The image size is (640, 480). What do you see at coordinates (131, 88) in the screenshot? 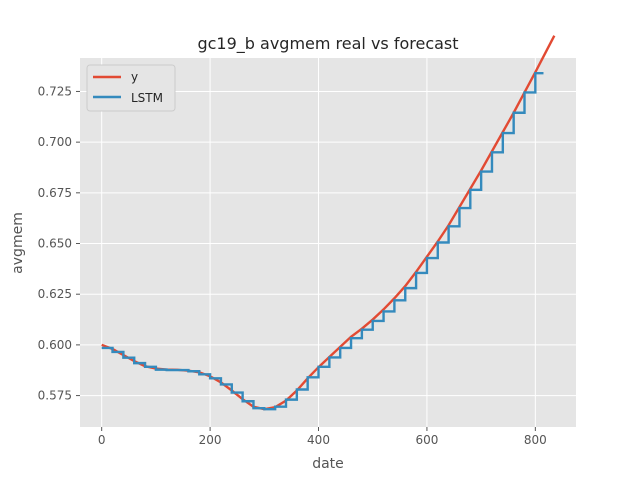
I see `legend: y LSTM` at bounding box center [131, 88].